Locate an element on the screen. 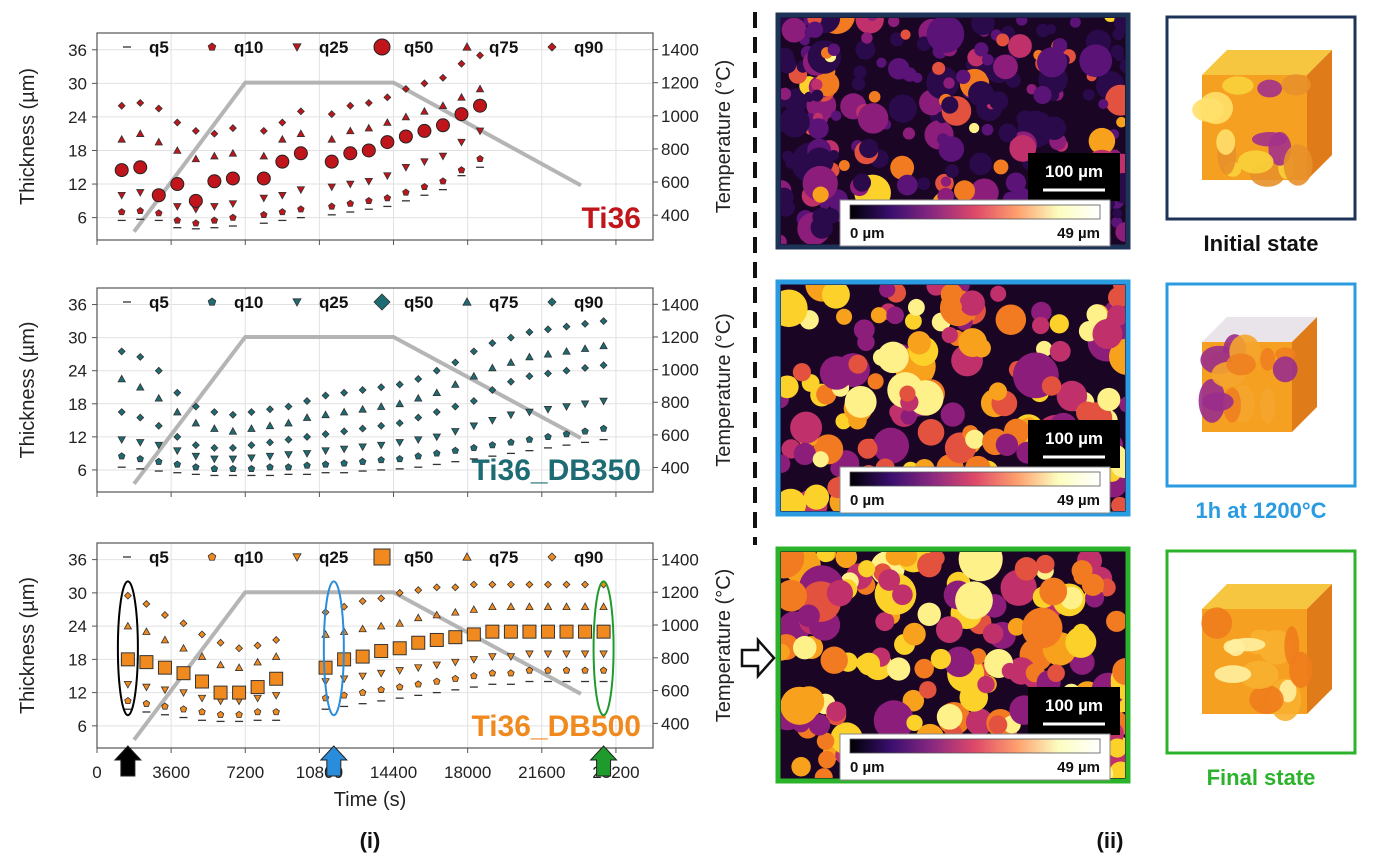 Image resolution: width=1379 pixels, height=860 pixels. y2-tick-label: 600 is located at coordinates (675, 691).